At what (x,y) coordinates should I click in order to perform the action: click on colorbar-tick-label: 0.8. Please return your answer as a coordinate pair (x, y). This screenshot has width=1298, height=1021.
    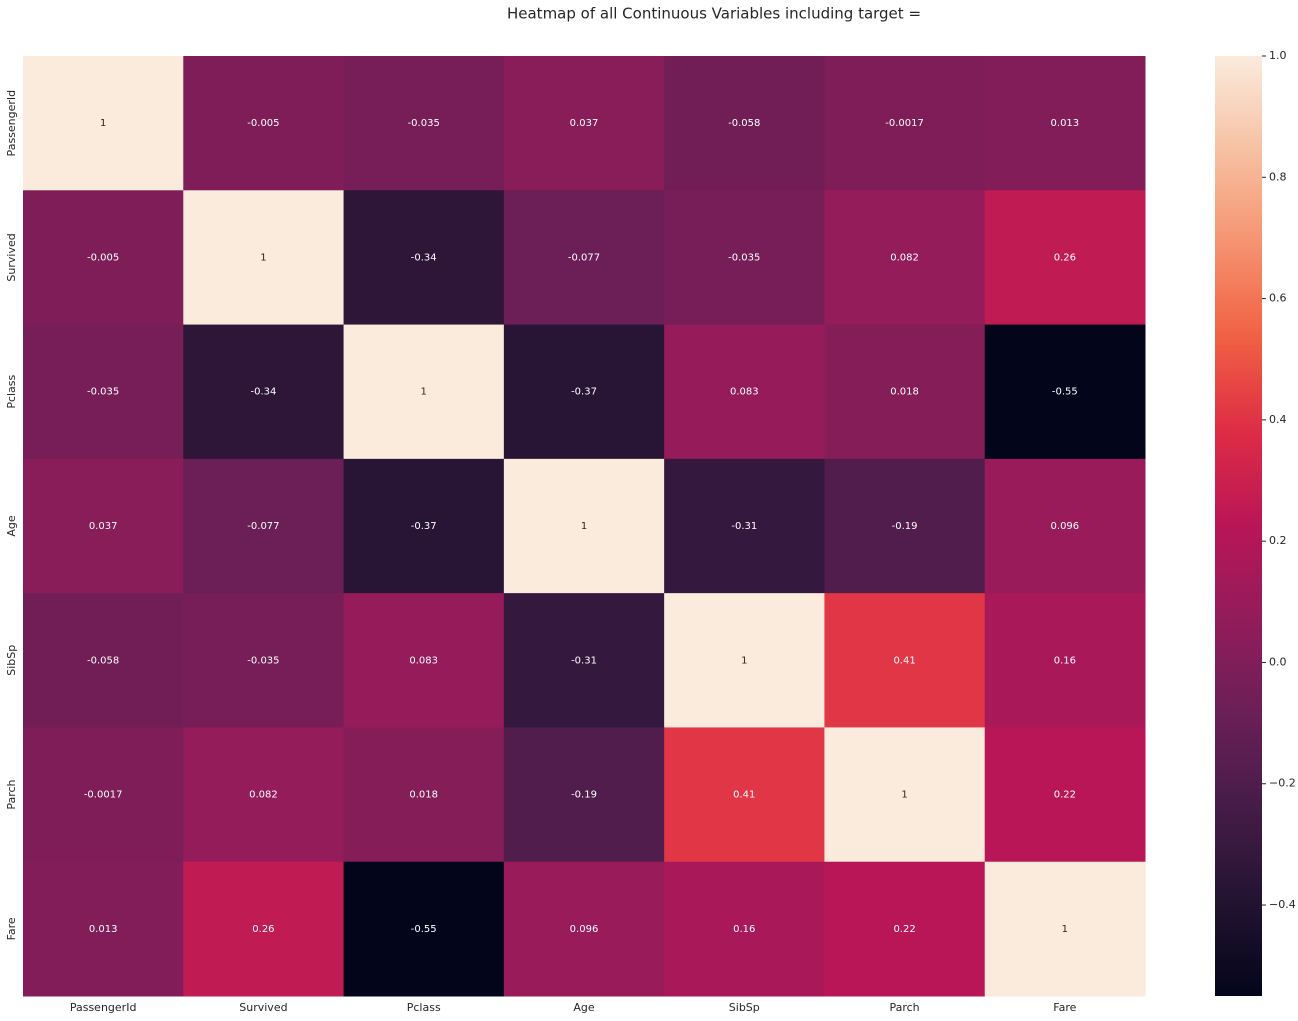
    Looking at the image, I should click on (1278, 176).